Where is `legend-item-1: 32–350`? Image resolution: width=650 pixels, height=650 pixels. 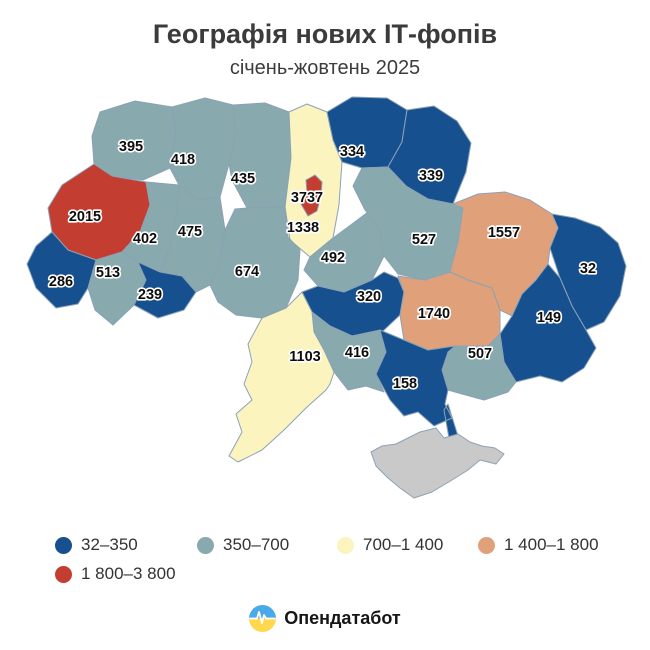
legend-item-1: 32–350 is located at coordinates (96, 545).